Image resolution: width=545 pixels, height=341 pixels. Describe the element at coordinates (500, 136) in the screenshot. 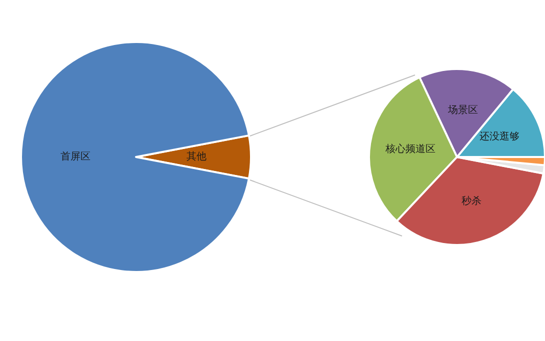

I see `slice-label: 还没逛够` at that location.